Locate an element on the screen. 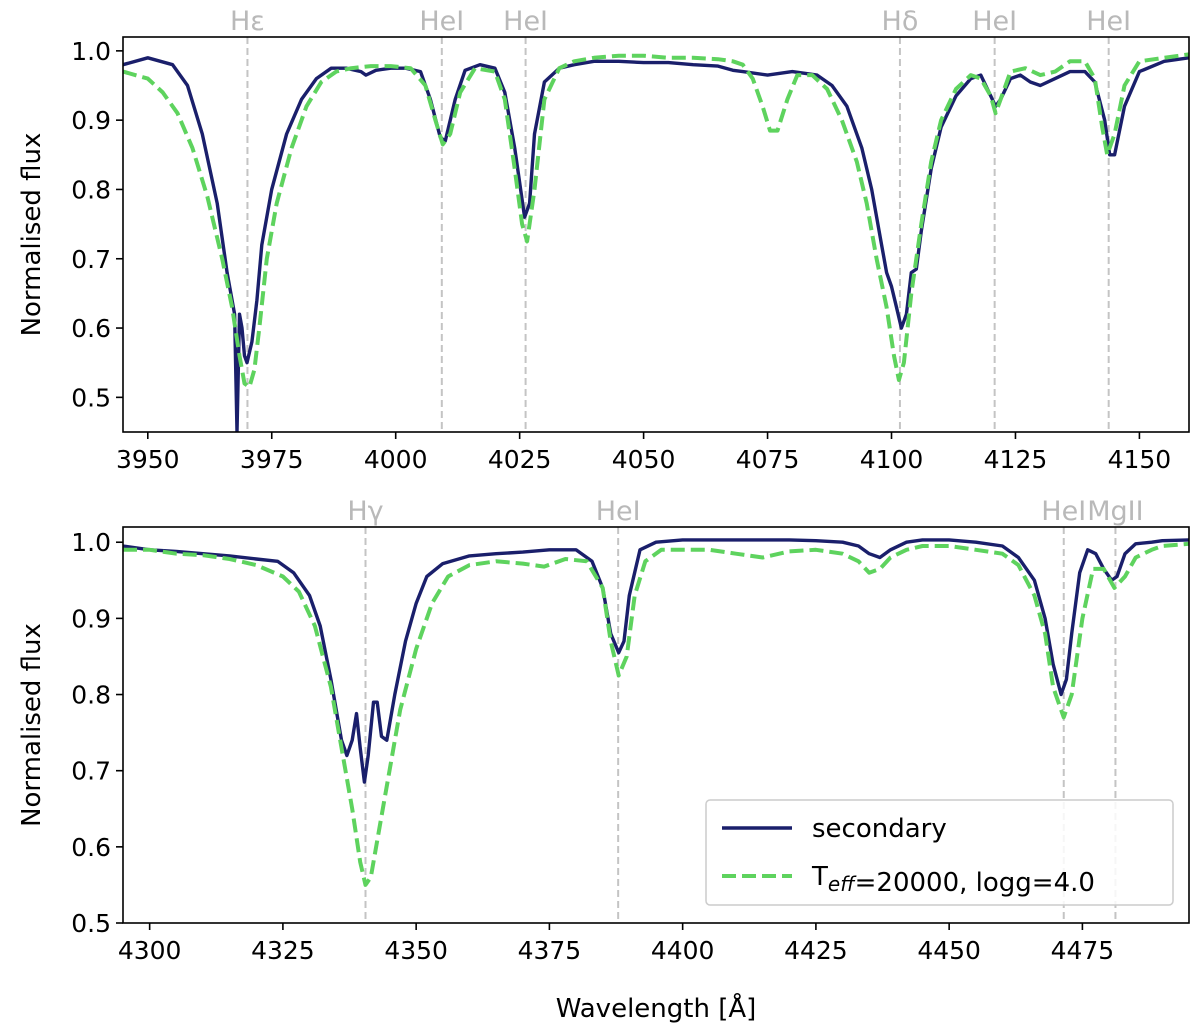 The image size is (1200, 1033). legend-label: secondary is located at coordinates (879, 829).